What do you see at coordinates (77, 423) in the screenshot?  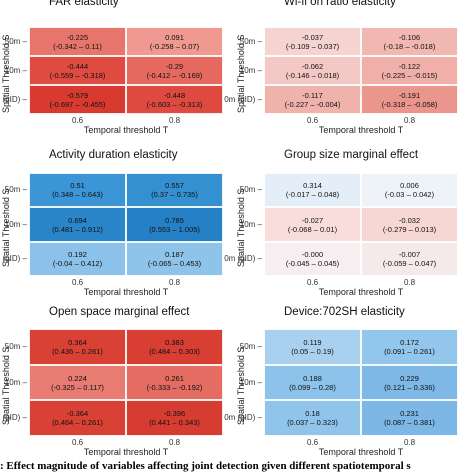 I see `cell-ci: (0.464 – 0.261)` at bounding box center [77, 423].